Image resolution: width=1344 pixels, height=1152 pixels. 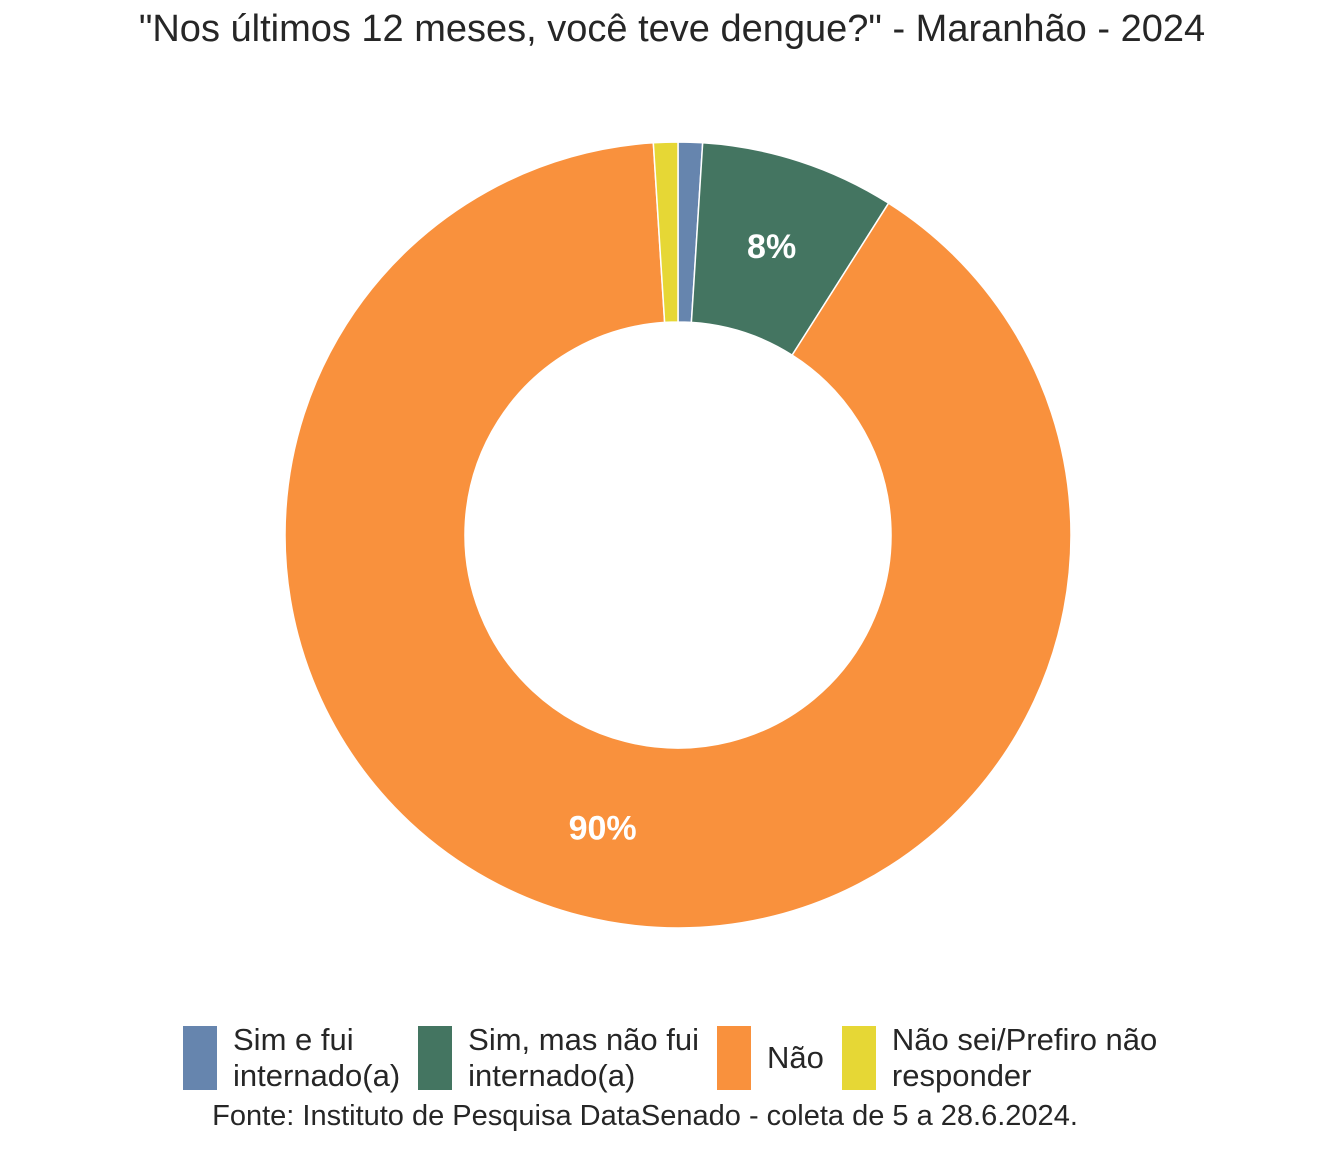 I want to click on legend-item-sim-internado: Sim e fui internado(a), so click(x=291, y=1058).